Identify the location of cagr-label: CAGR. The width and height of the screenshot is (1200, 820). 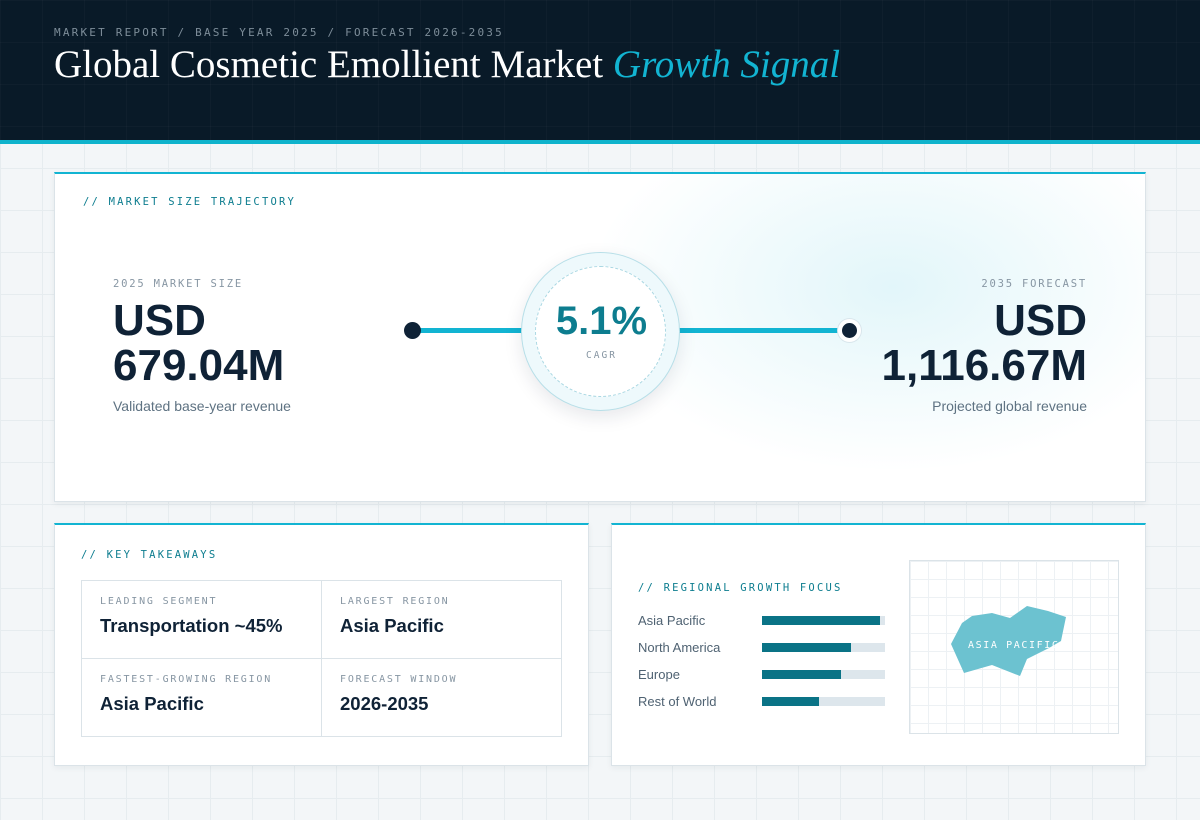
(601, 355).